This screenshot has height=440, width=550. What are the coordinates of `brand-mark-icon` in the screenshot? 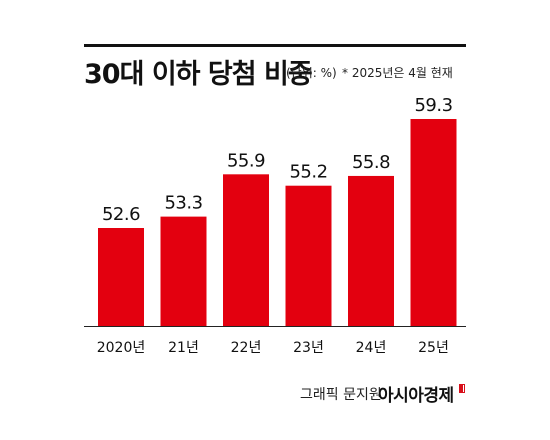 It's located at (462, 388).